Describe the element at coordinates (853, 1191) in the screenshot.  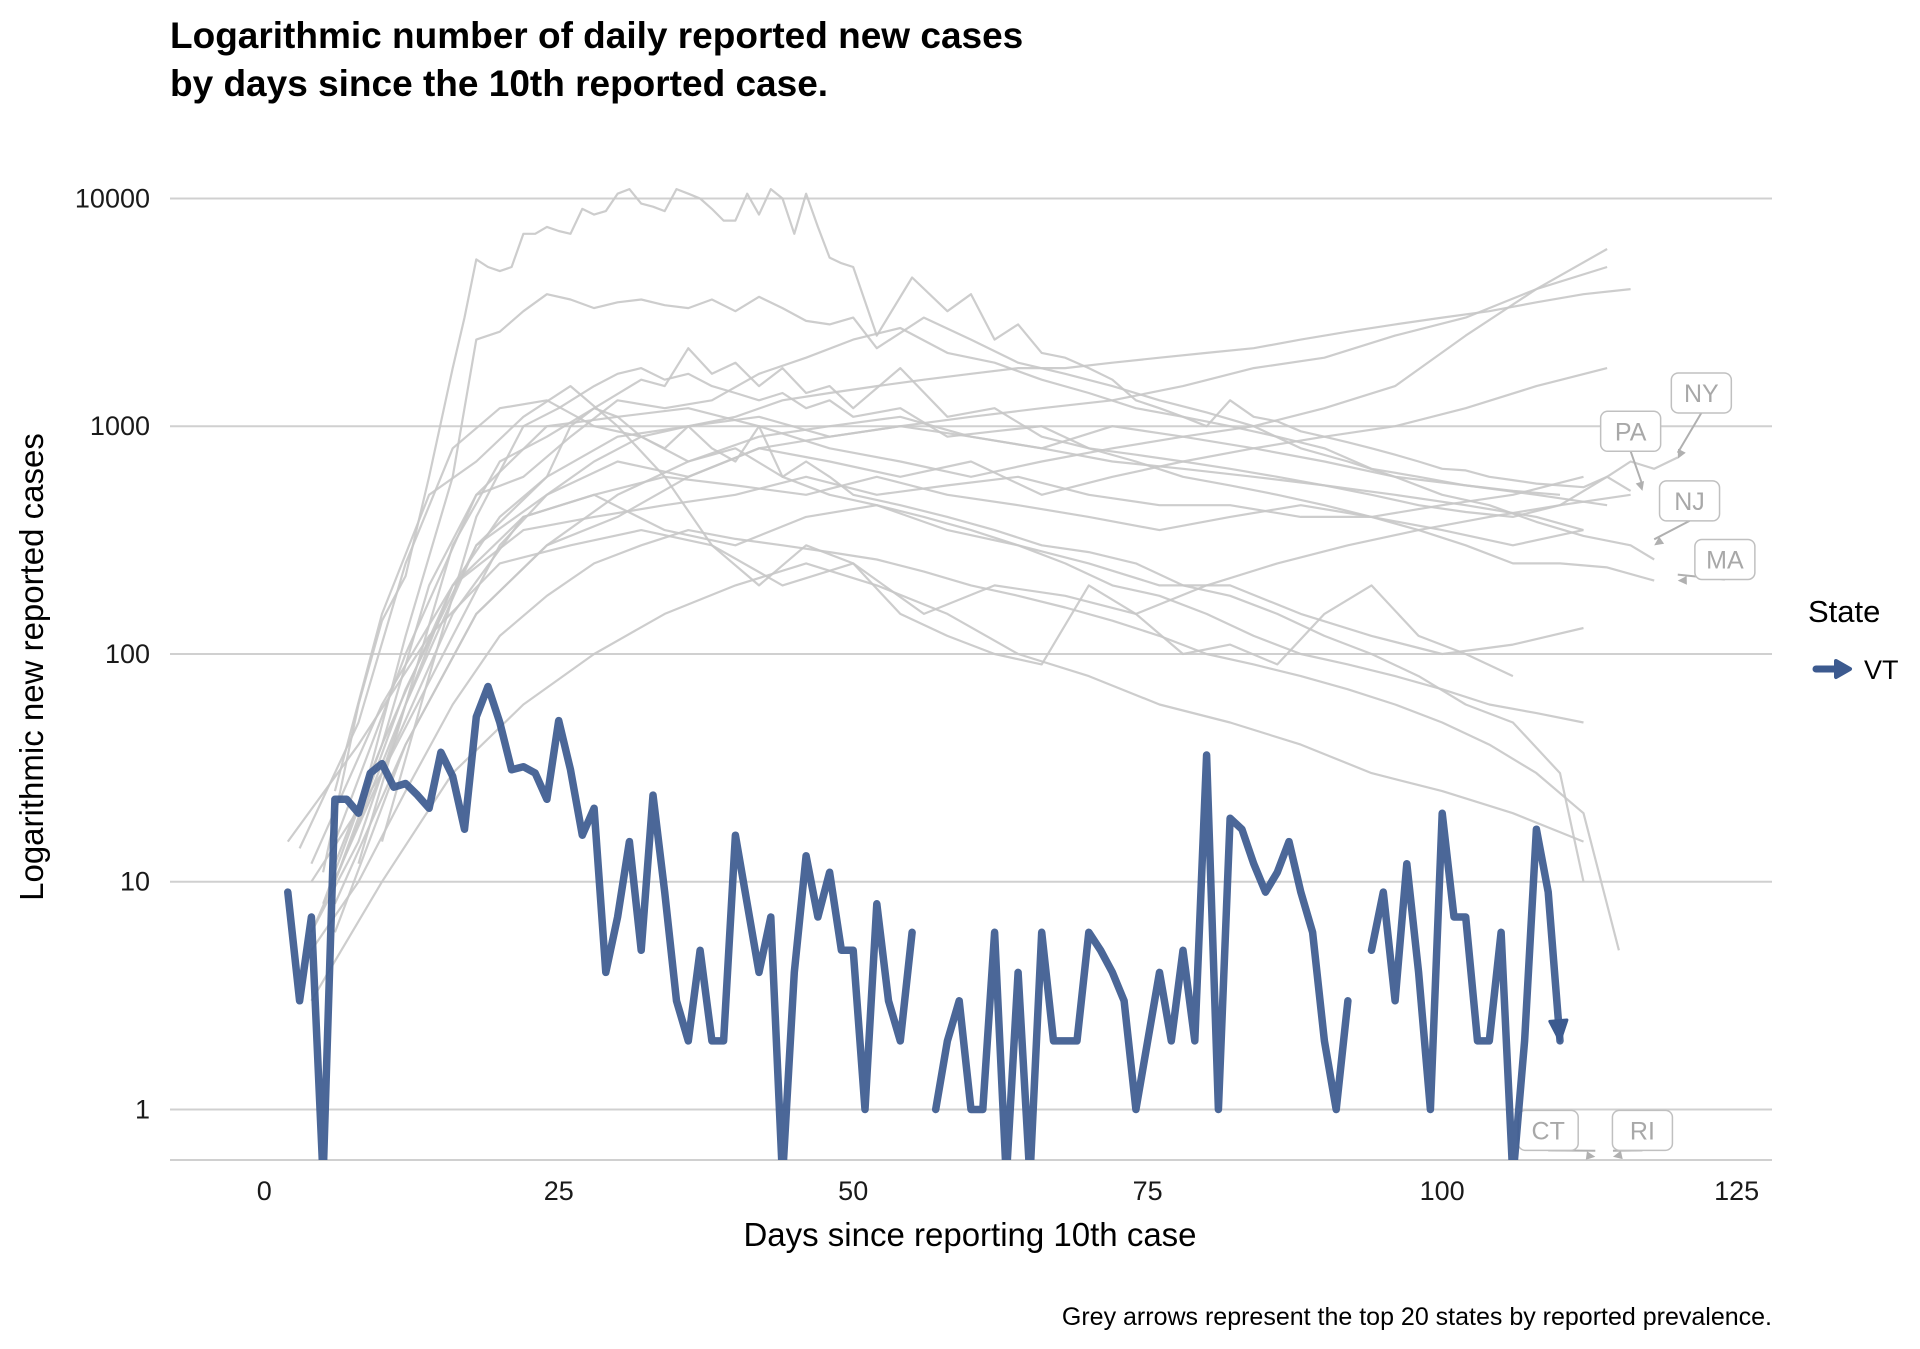
I see `x-tick-label-50: 50` at that location.